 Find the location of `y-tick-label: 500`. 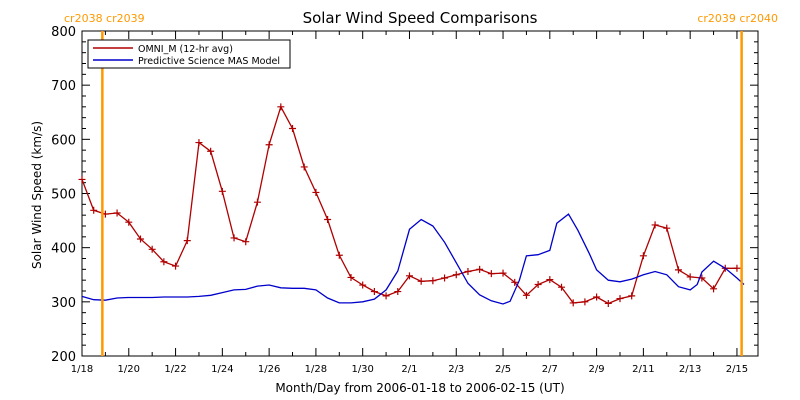

y-tick-label: 500 is located at coordinates (63, 195).